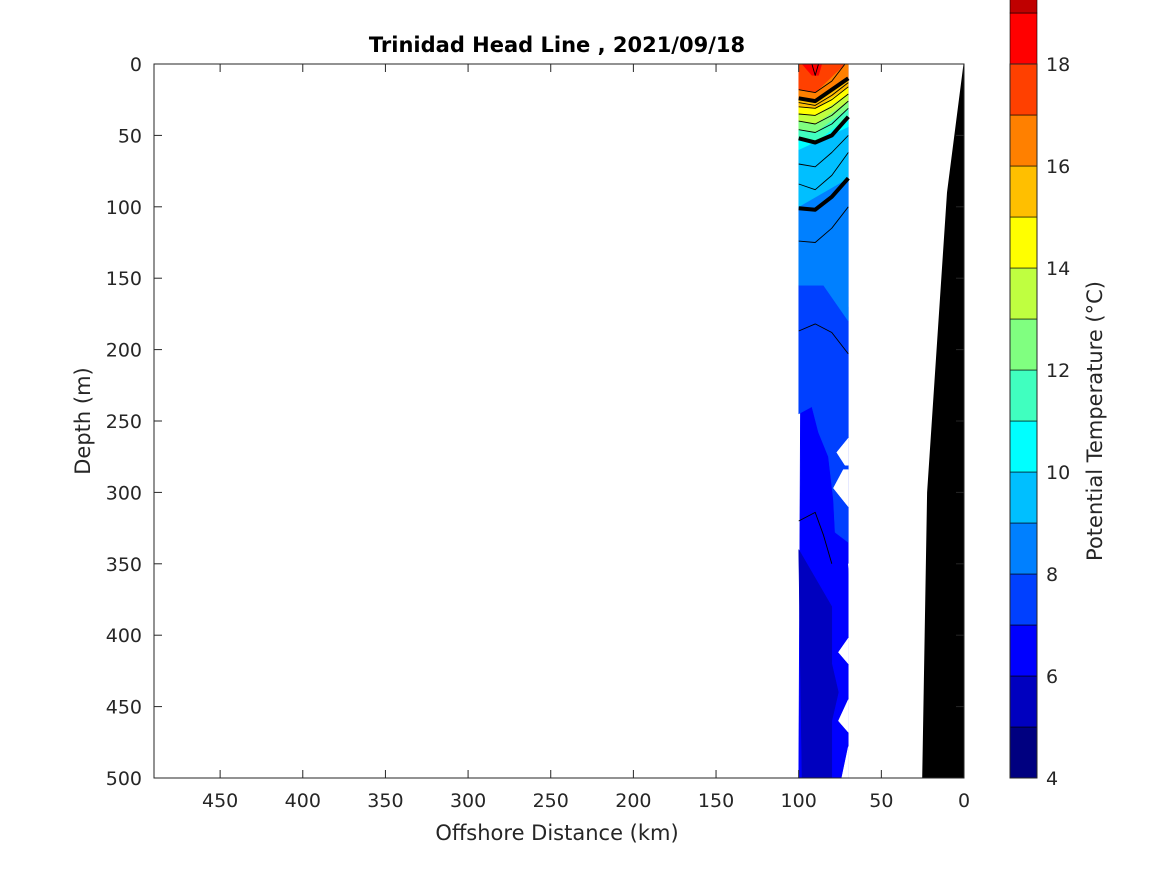  What do you see at coordinates (823, 151) in the screenshot?
I see `contour-line-9.5-7` at bounding box center [823, 151].